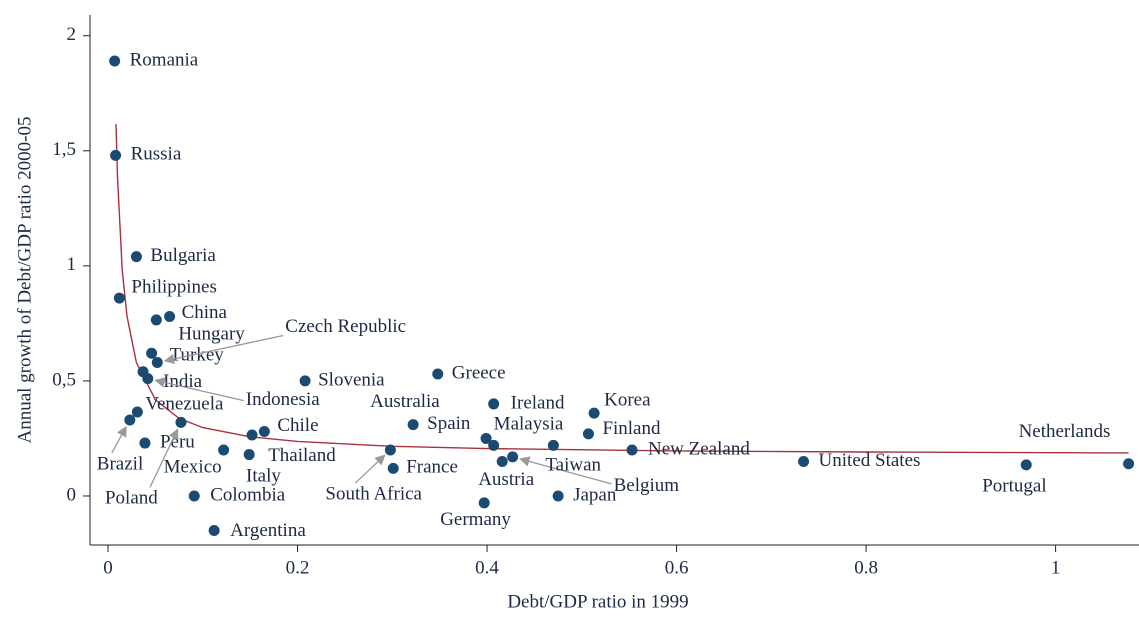  I want to click on point-label: Slovenia, so click(351, 379).